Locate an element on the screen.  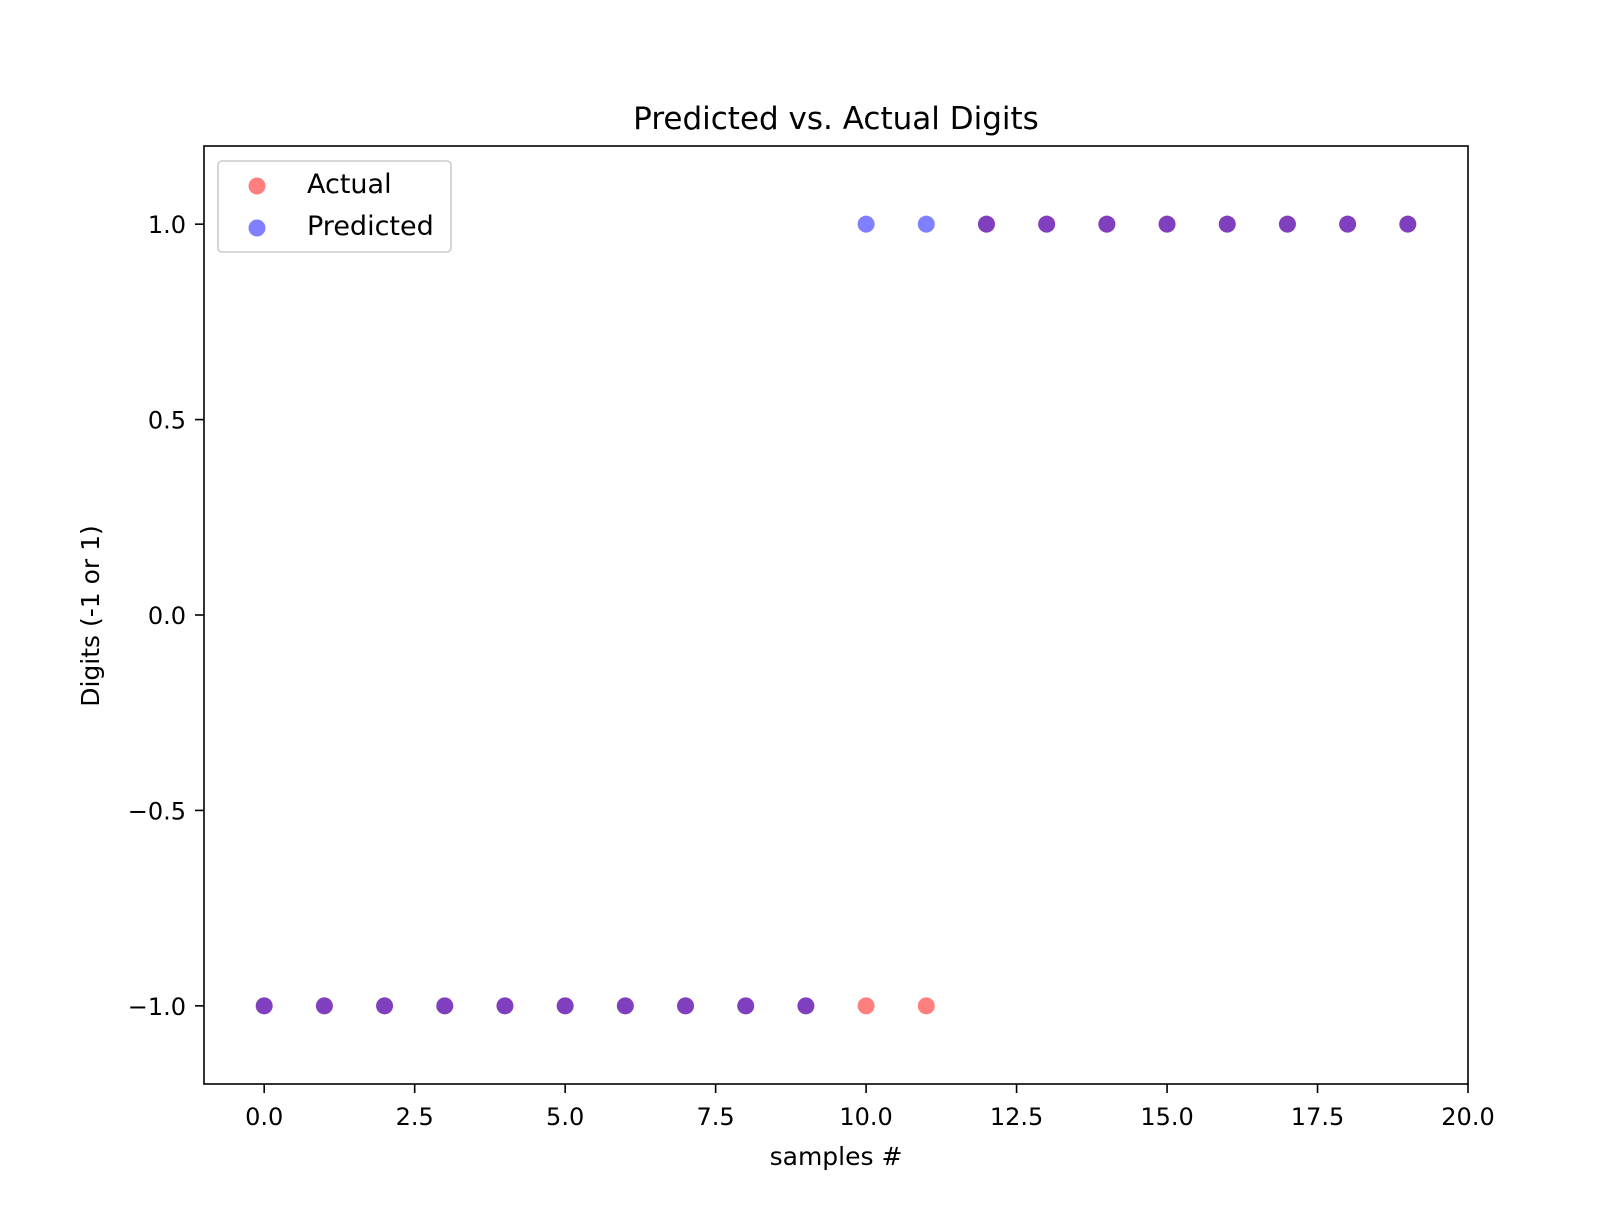
x-axis: 0.0 2.5 5.0 7.5 10.0 12.5 15.0 17.5 20.0 is located at coordinates (870, 1107).